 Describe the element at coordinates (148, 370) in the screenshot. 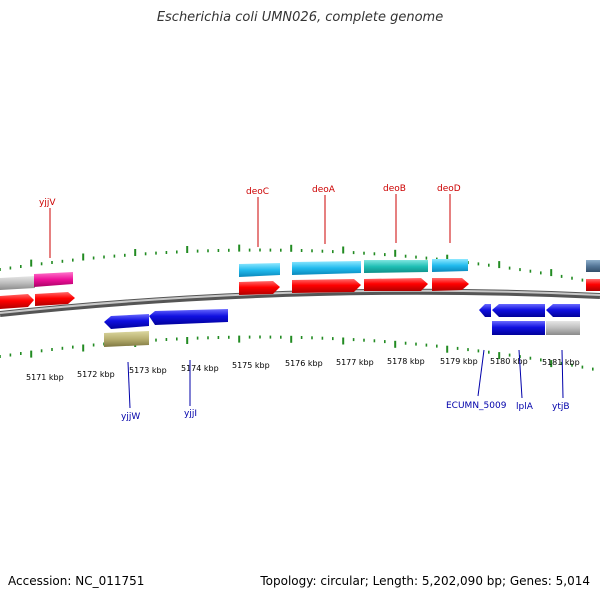

I see `scale-label: 5173 kbp` at that location.